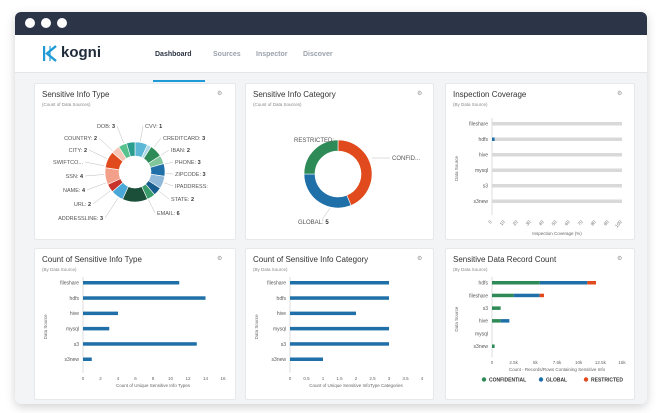  Describe the element at coordinates (323, 313) in the screenshot. I see `bar-hive` at that location.